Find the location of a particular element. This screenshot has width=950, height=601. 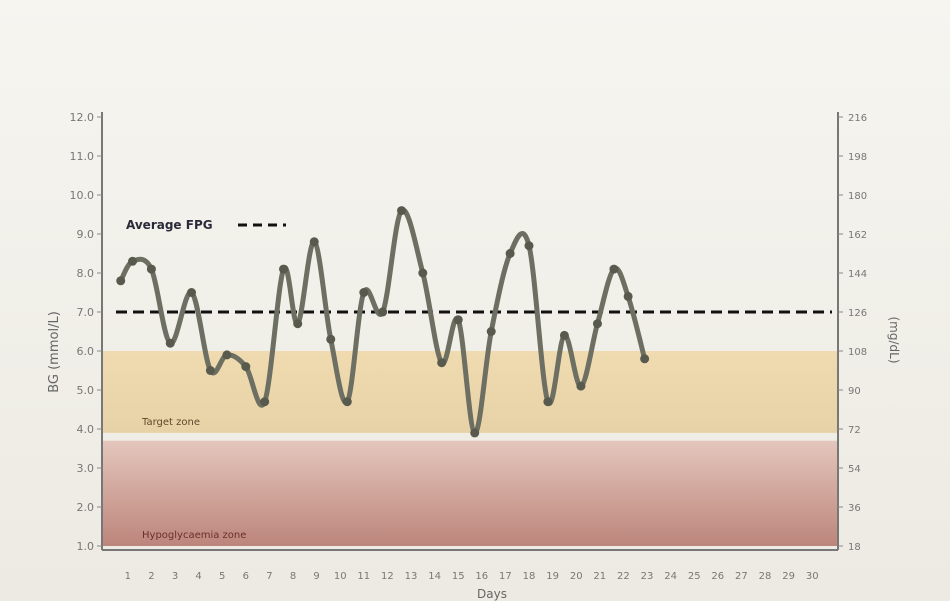

y-right-tick-label: 216 is located at coordinates (857, 118).